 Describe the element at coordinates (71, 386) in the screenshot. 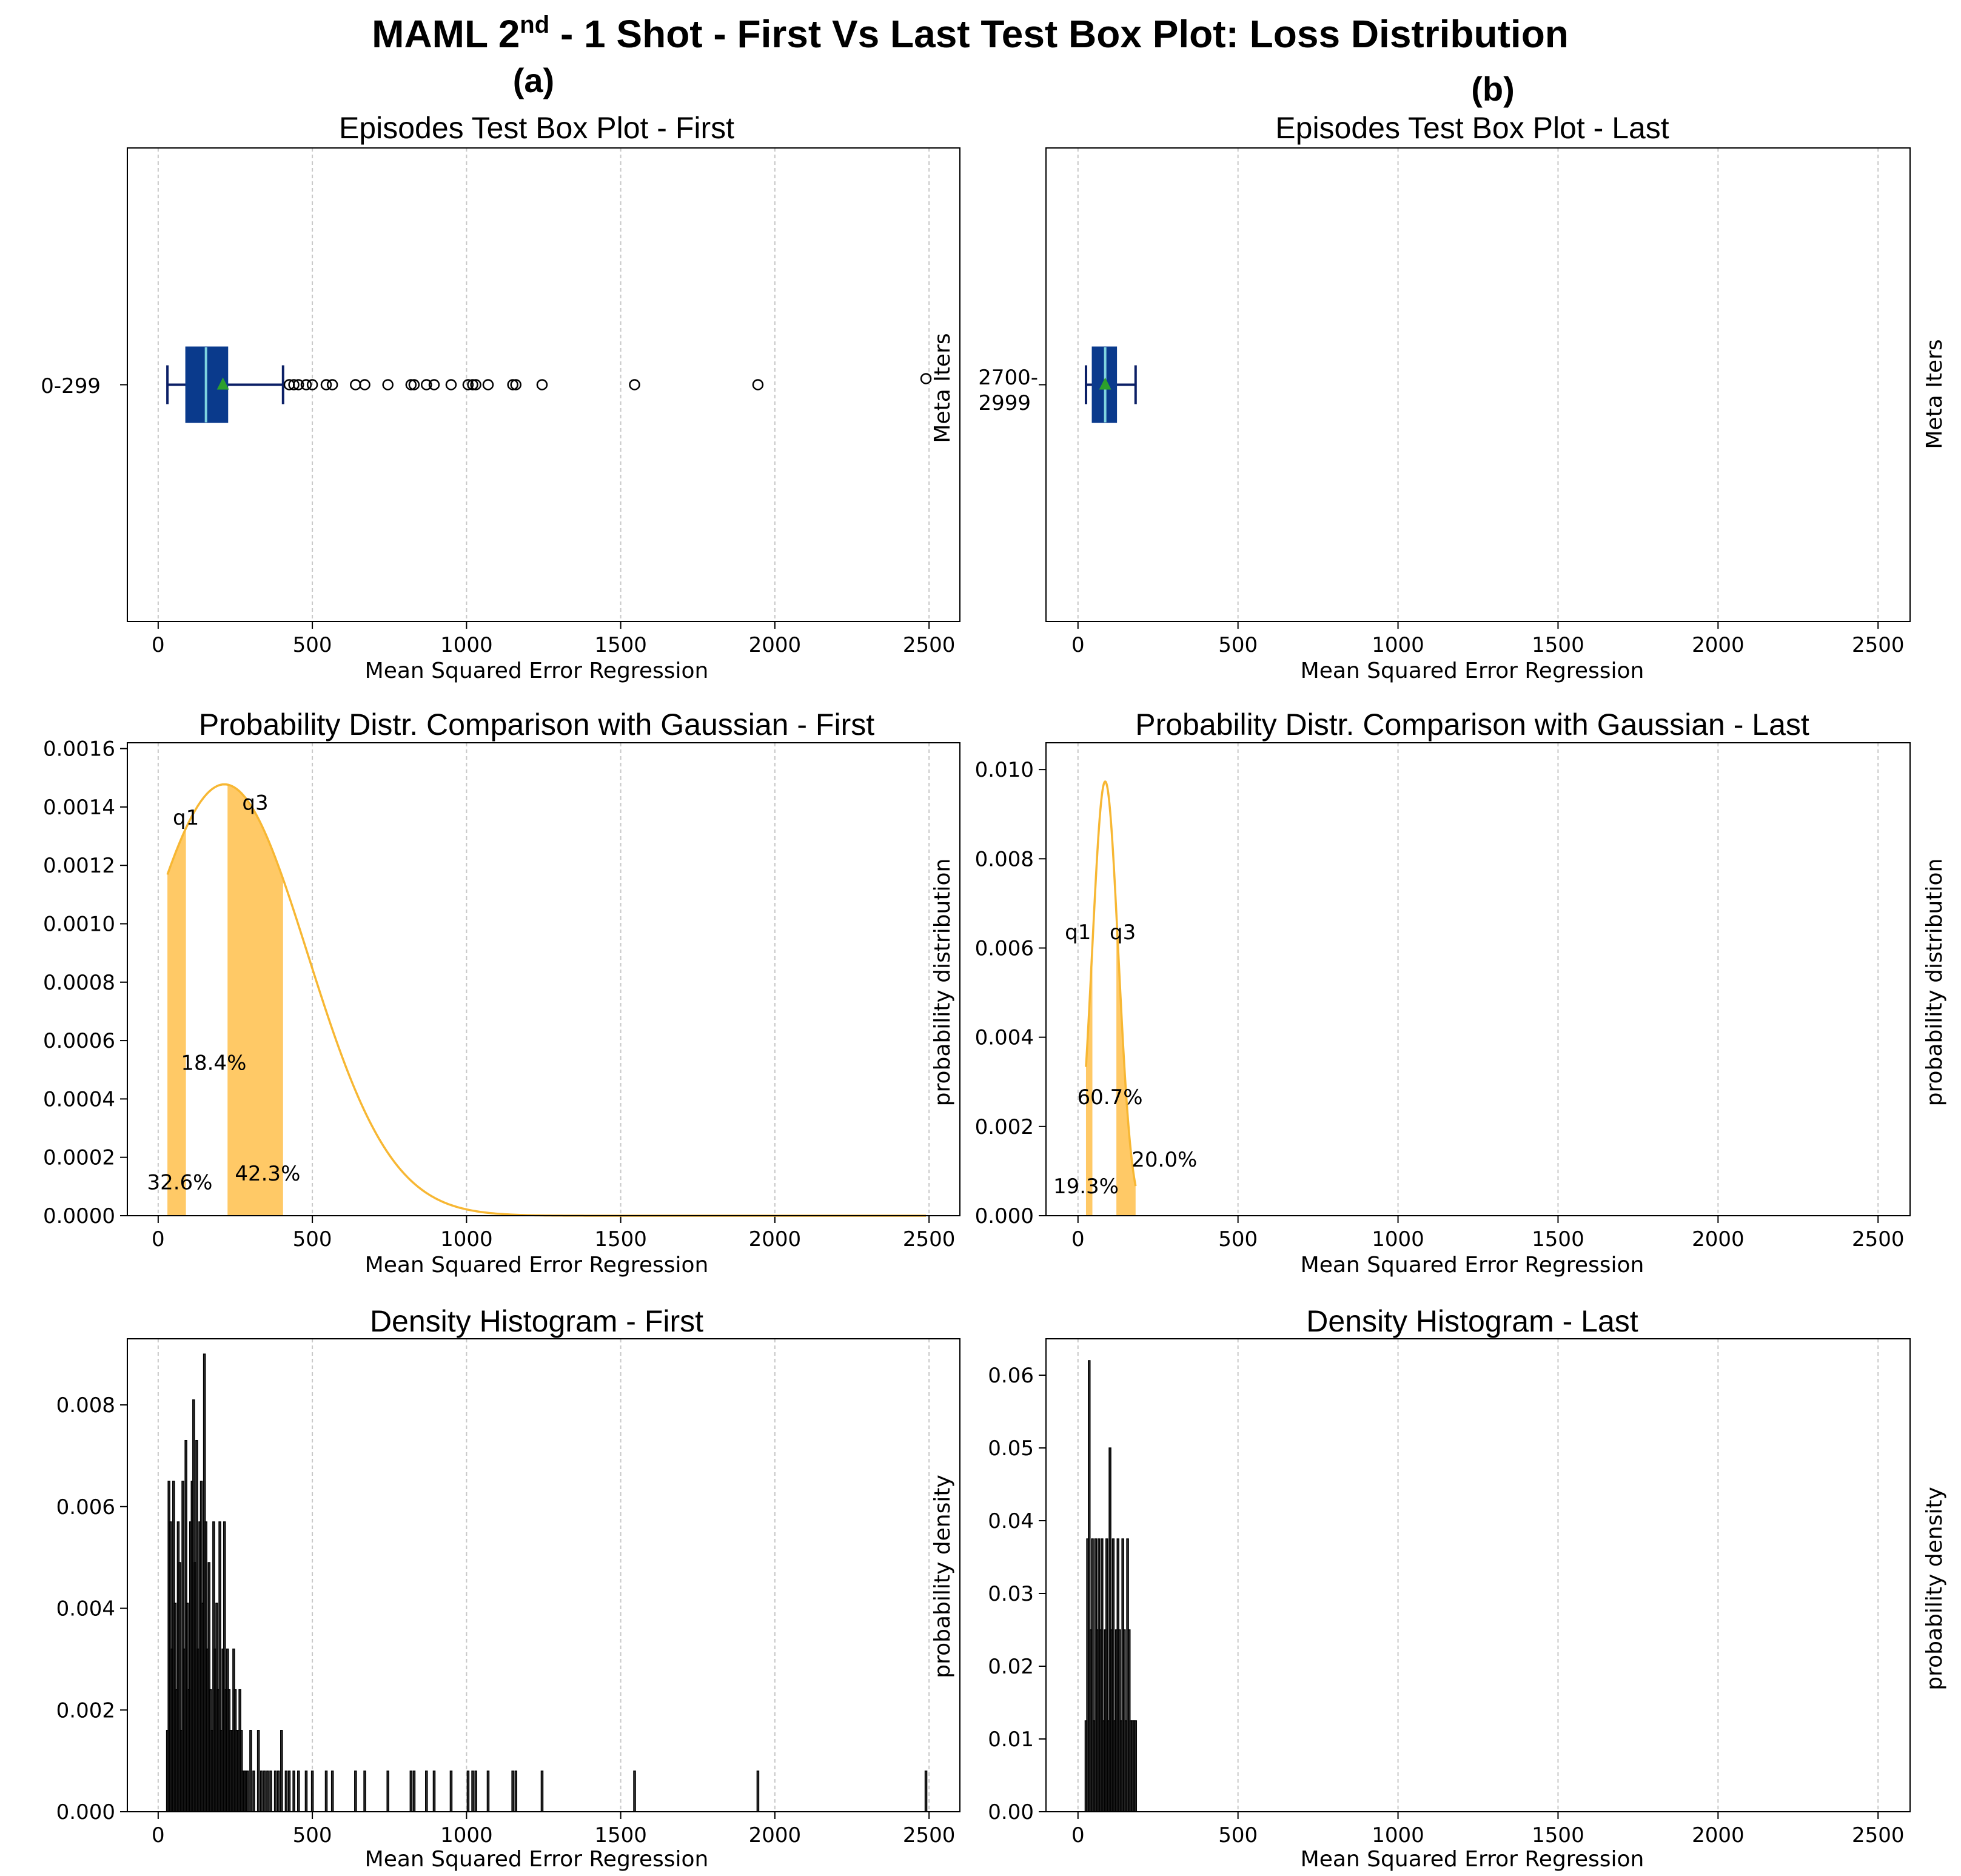

I see `y-tick-label: 0-299` at that location.